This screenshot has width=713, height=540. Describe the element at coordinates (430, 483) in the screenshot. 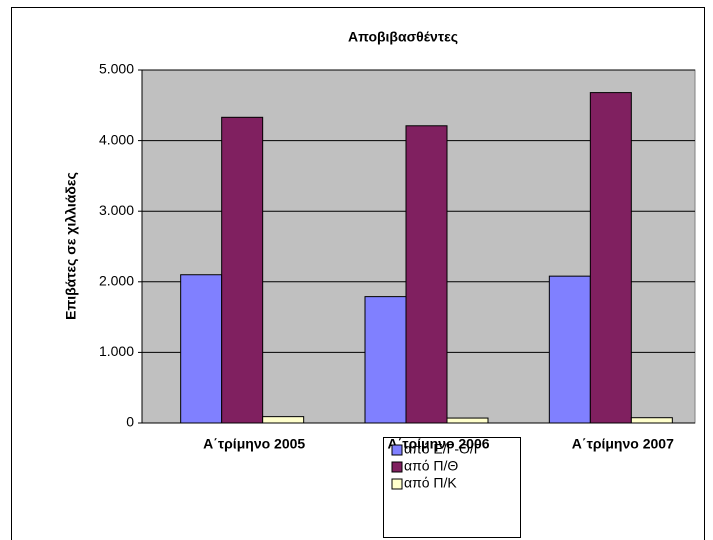

I see `legend-label: από Π/Κ` at that location.